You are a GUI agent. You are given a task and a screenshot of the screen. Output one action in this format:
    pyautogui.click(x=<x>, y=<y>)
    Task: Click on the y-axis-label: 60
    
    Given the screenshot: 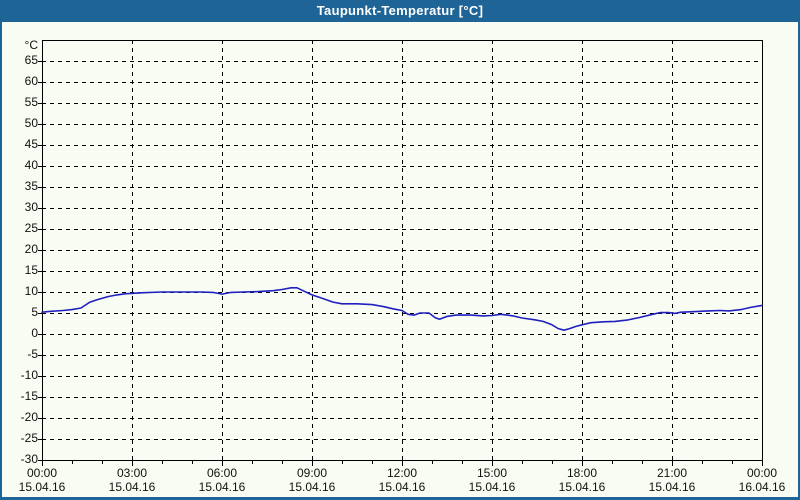 What is the action you would take?
    pyautogui.click(x=31, y=81)
    